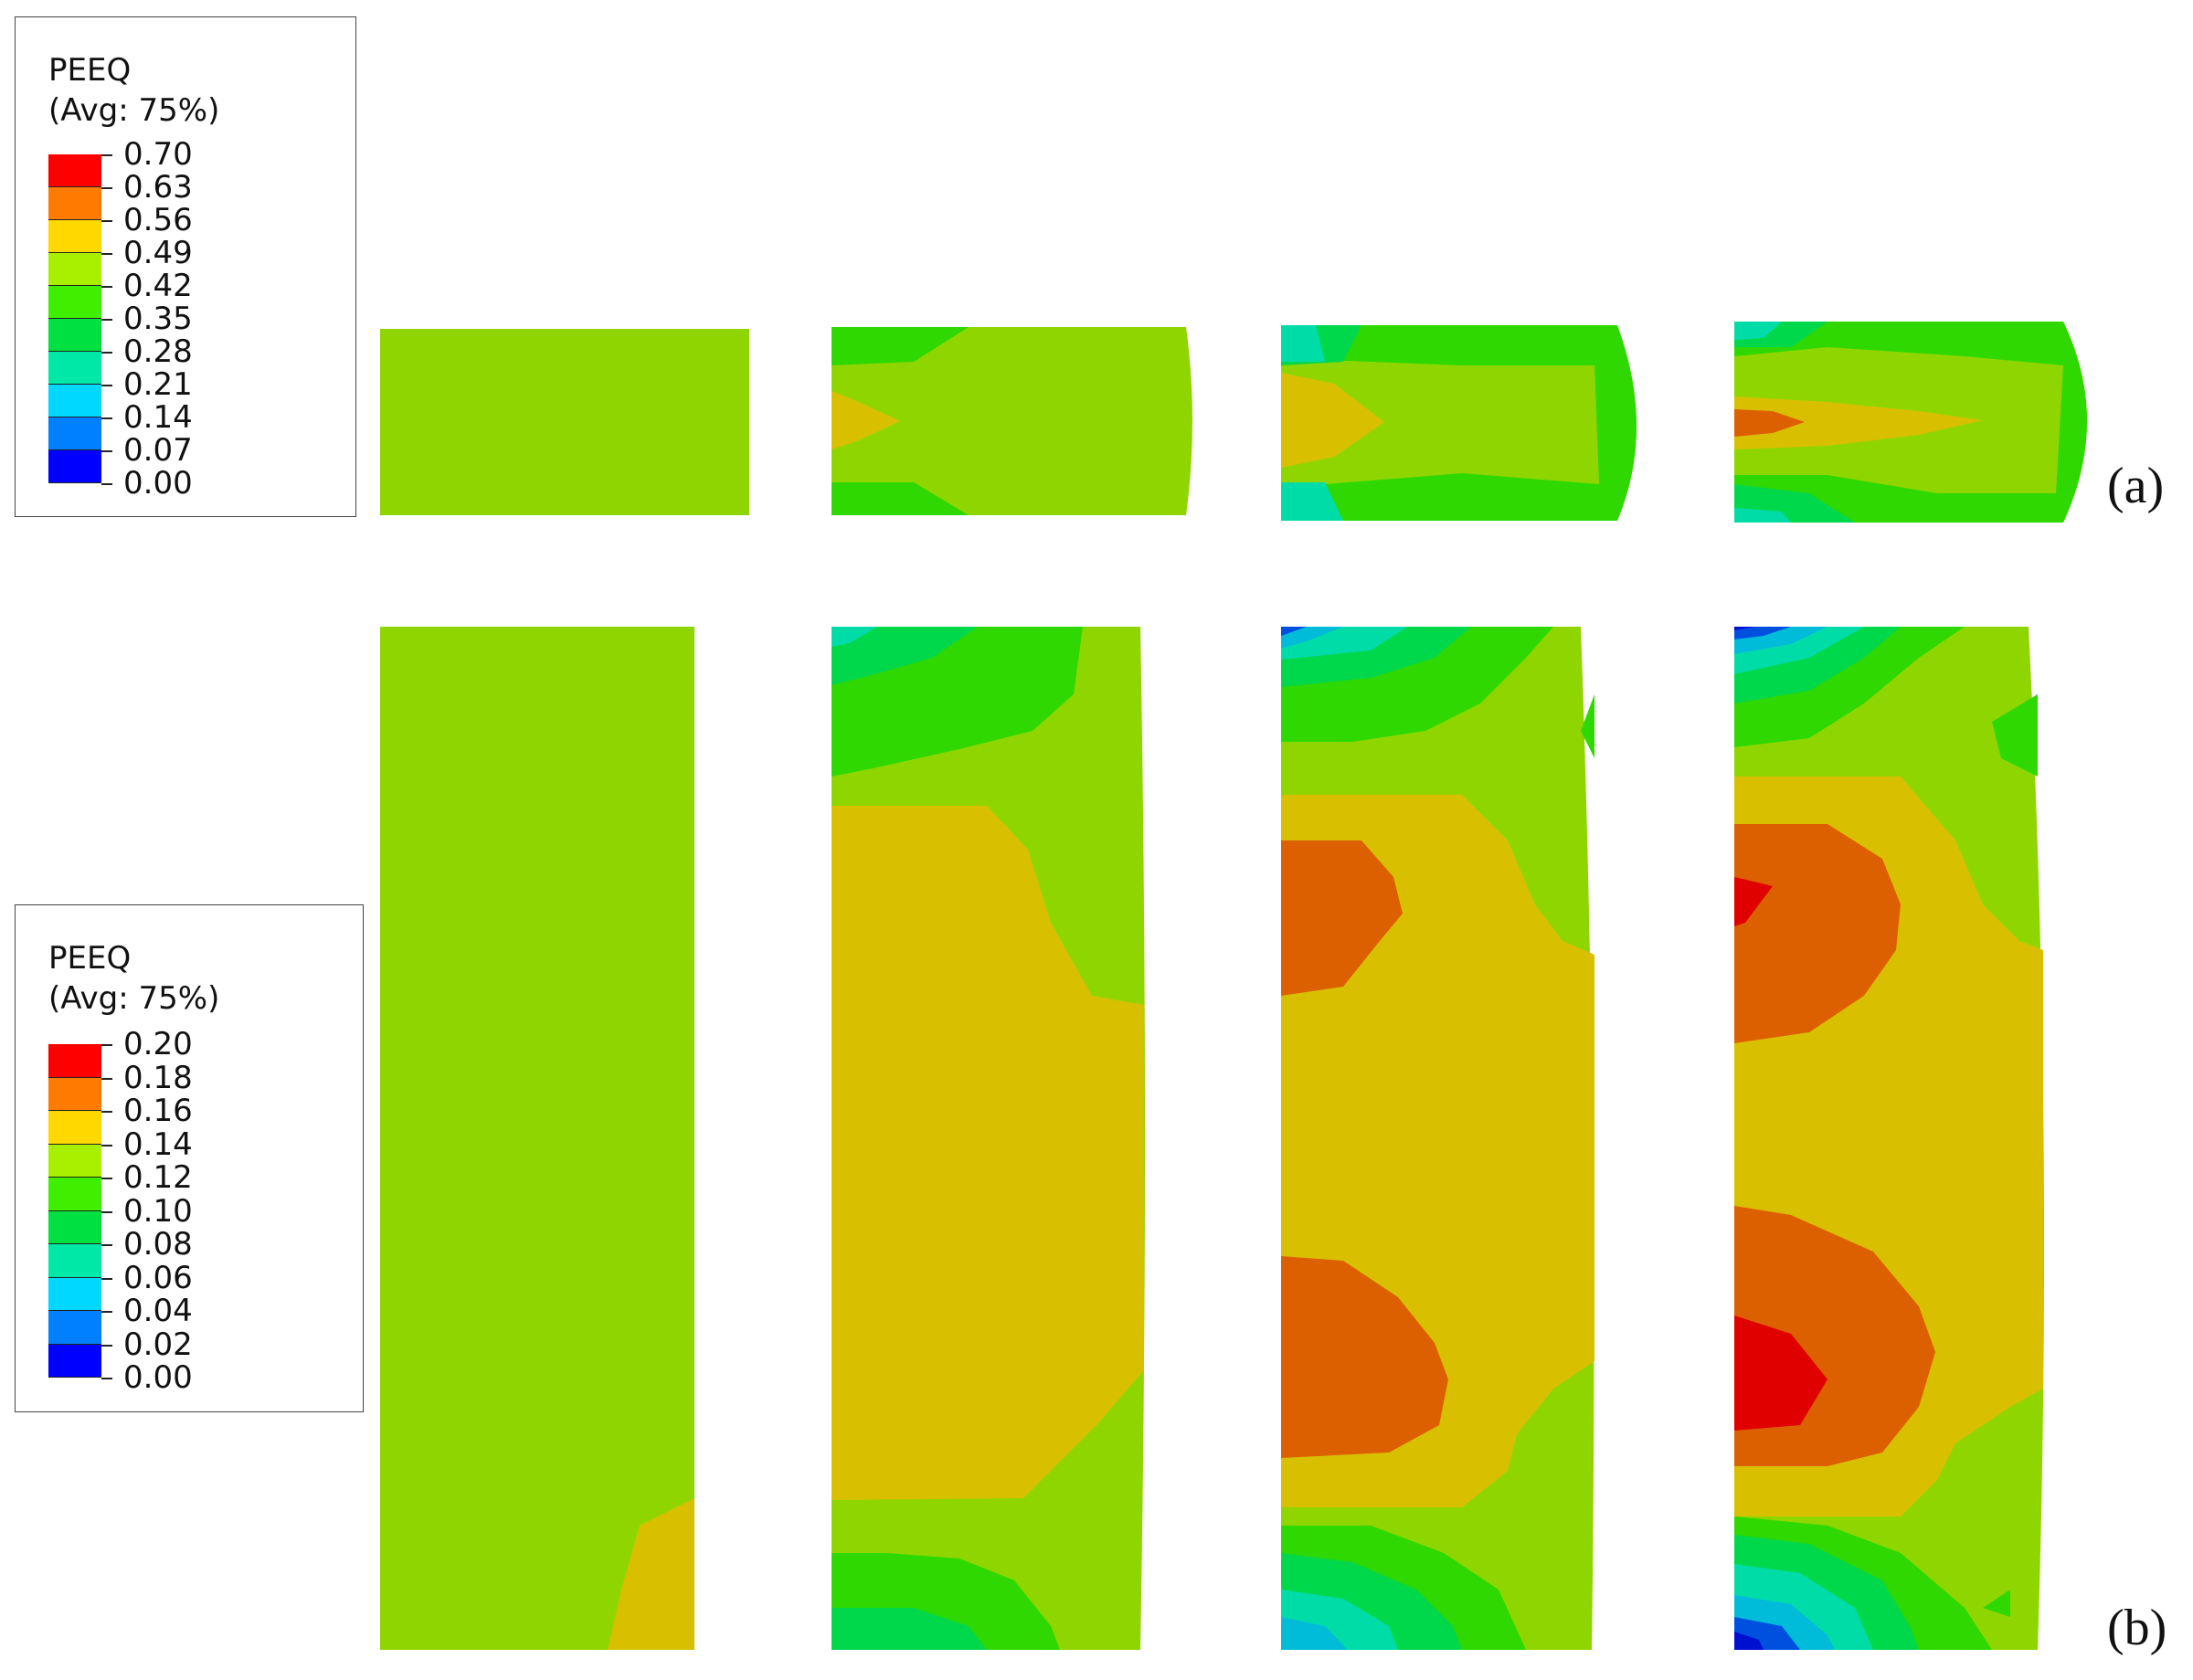  Describe the element at coordinates (158, 220) in the screenshot. I see `tick-label: 0.56` at that location.